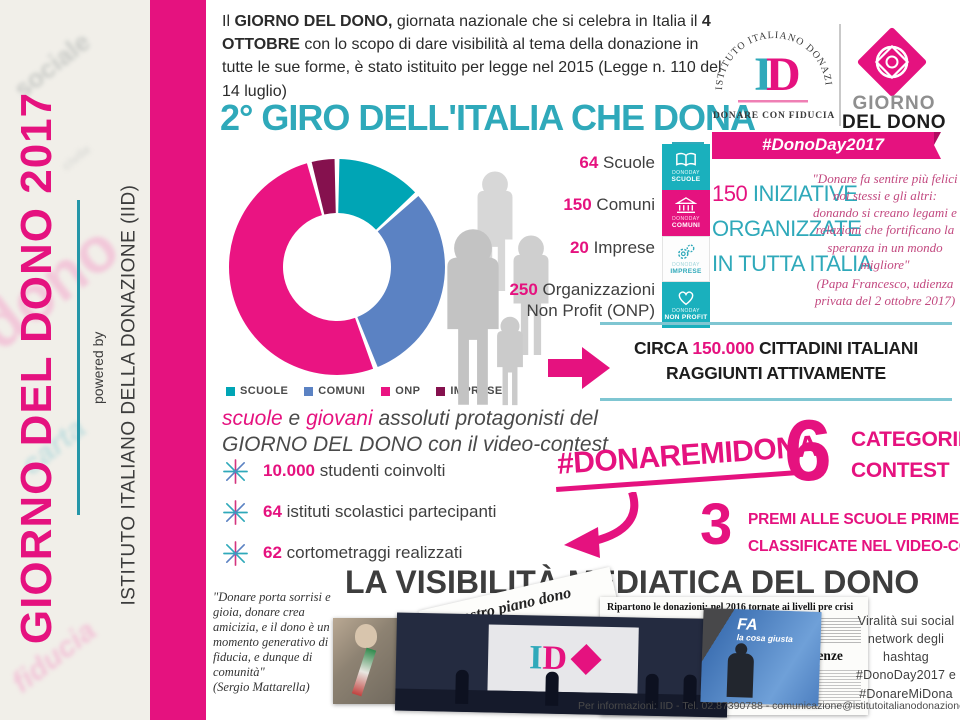  I want to click on intro-bold-date: 4 OTTOBRE, so click(466, 33).